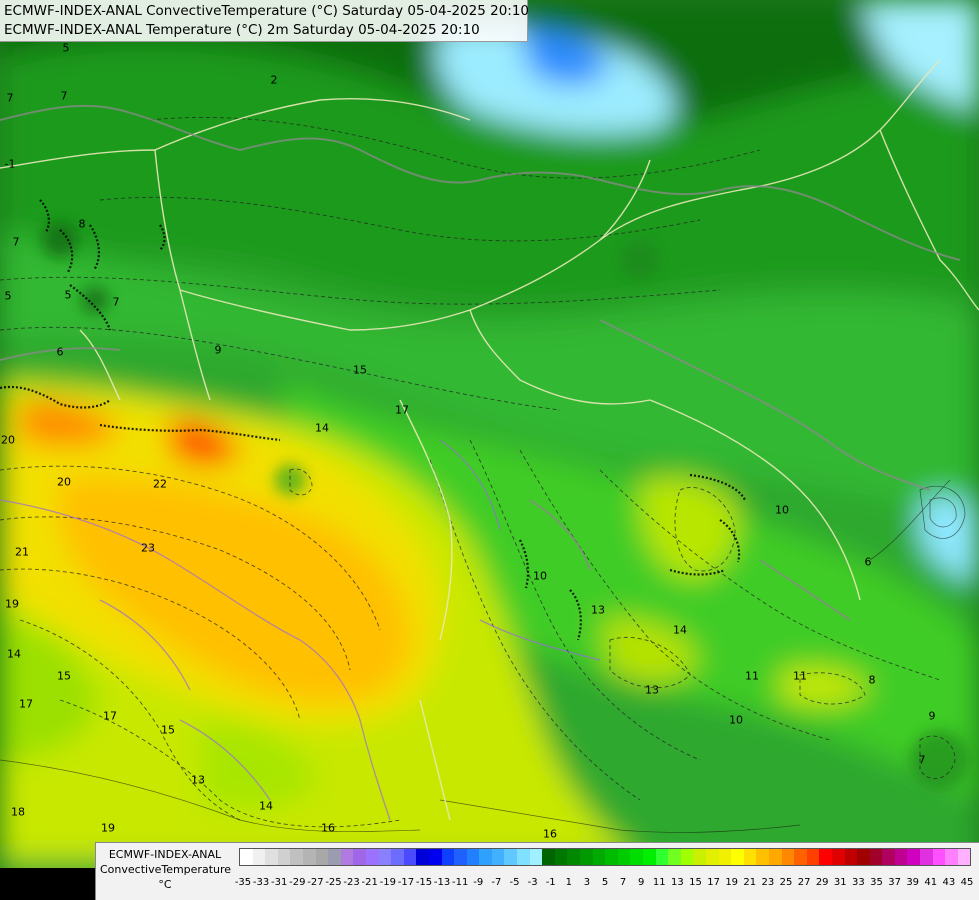 This screenshot has width=979, height=900. Describe the element at coordinates (160, 484) in the screenshot. I see `isotherm-label: 22` at that location.